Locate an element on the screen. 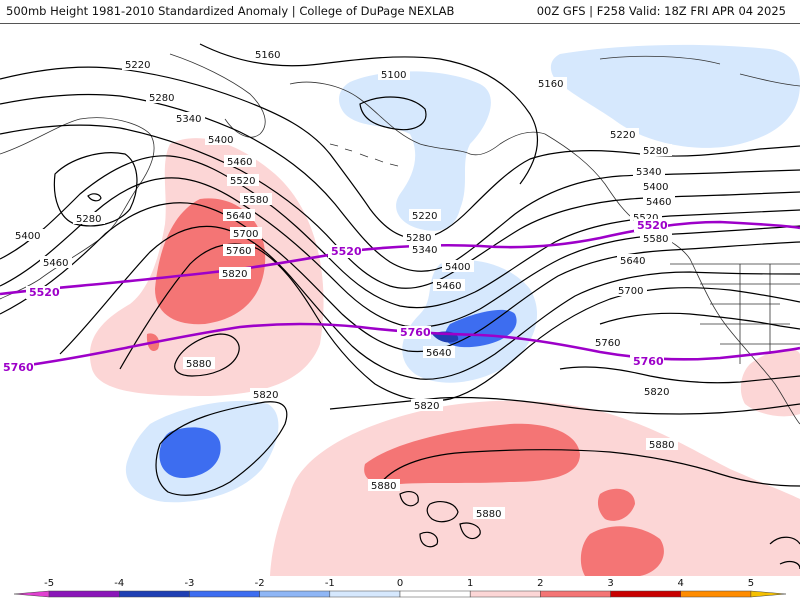 The height and width of the screenshot is (604, 800). contour-label: 5760 is located at coordinates (239, 250).